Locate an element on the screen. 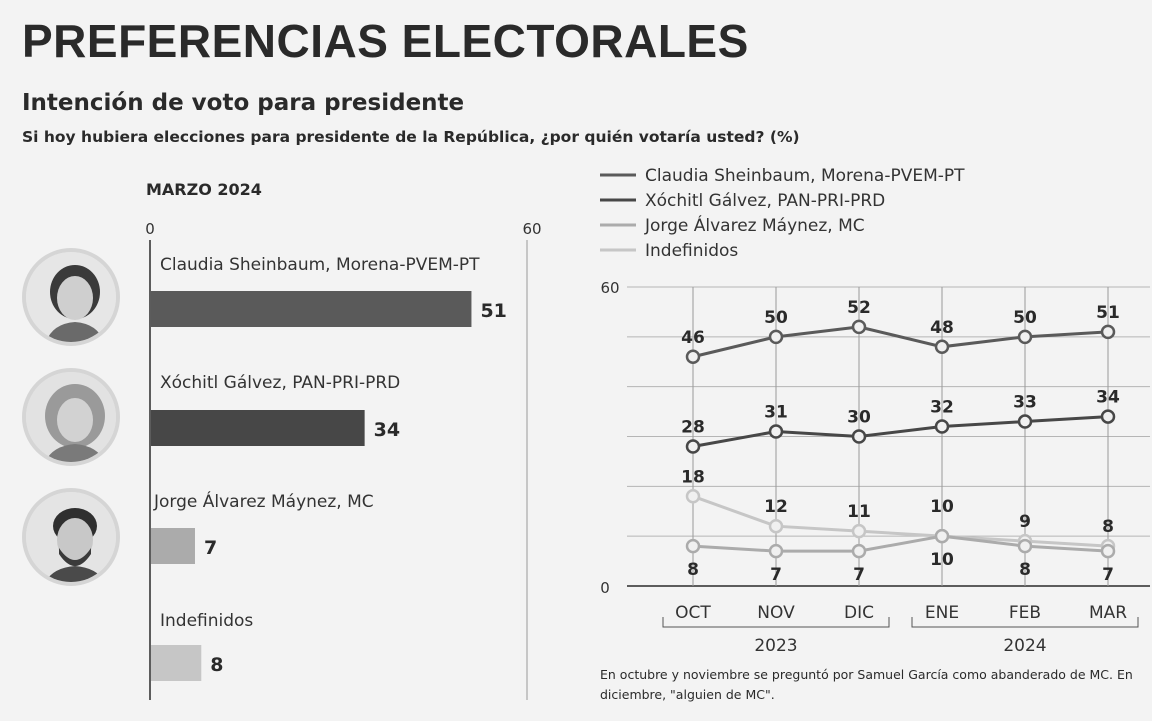  bar-category-label: Jorge Álvarez Máynez, MC is located at coordinates (263, 501).